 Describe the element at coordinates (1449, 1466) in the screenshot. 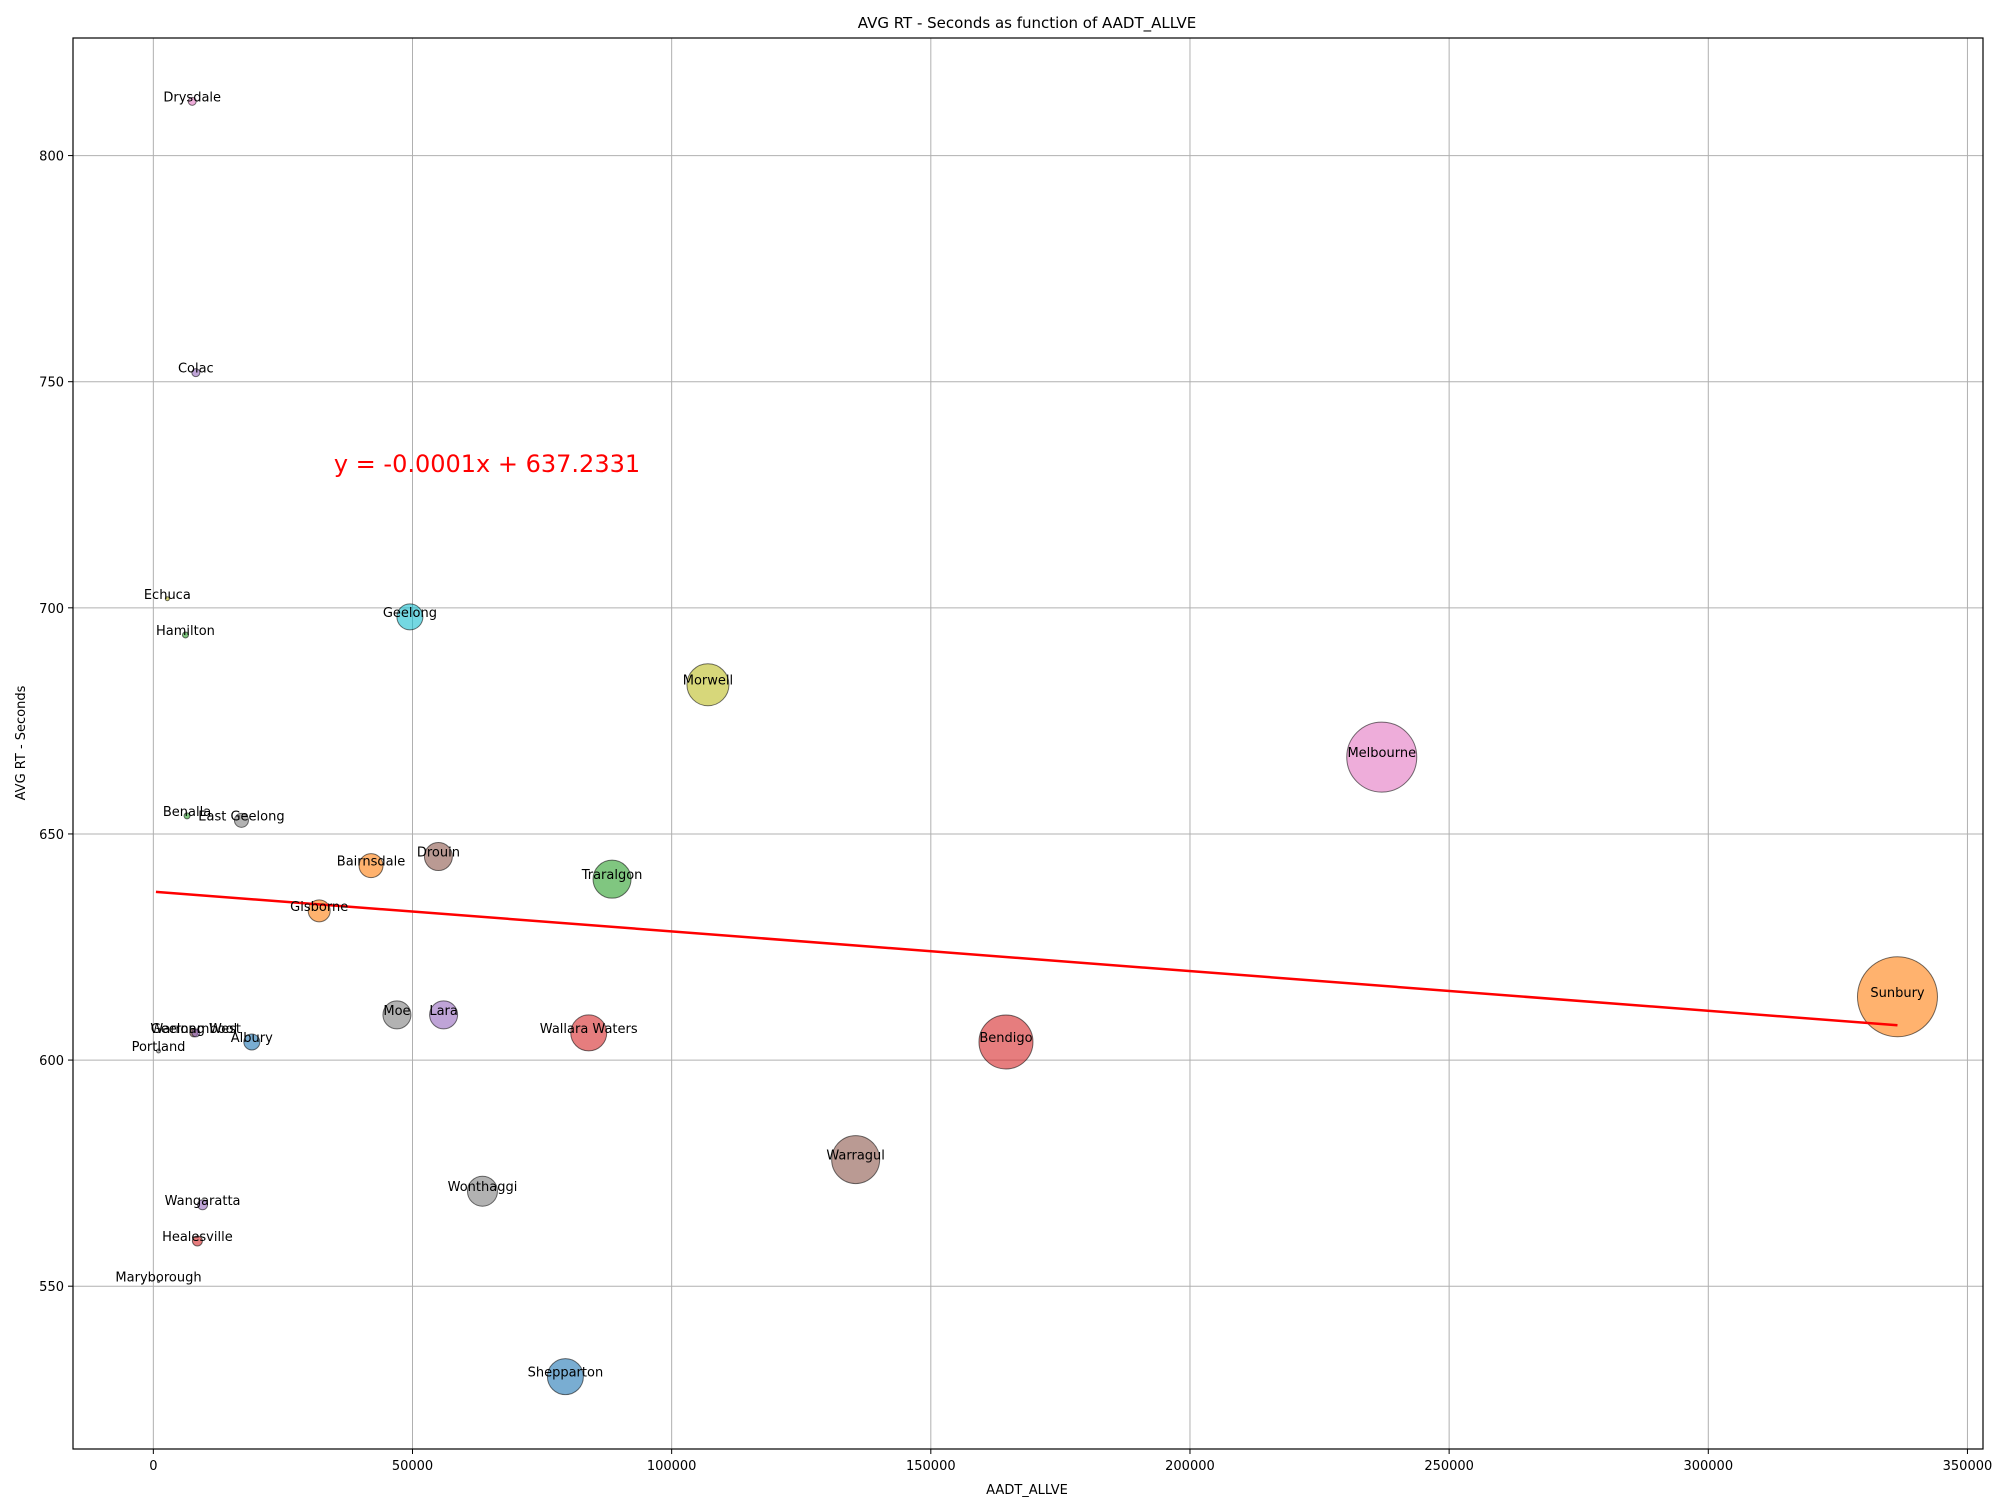

I see `x-tick-label: 250000` at that location.